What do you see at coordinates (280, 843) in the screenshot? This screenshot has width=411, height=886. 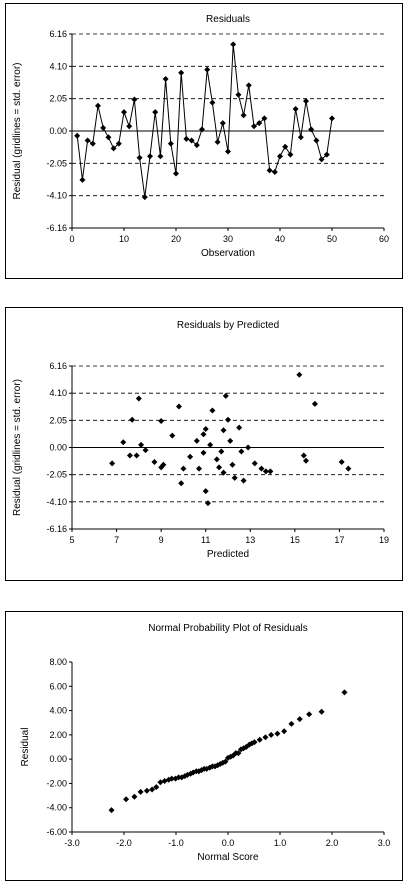 I see `x-tick-label: 1.0` at bounding box center [280, 843].